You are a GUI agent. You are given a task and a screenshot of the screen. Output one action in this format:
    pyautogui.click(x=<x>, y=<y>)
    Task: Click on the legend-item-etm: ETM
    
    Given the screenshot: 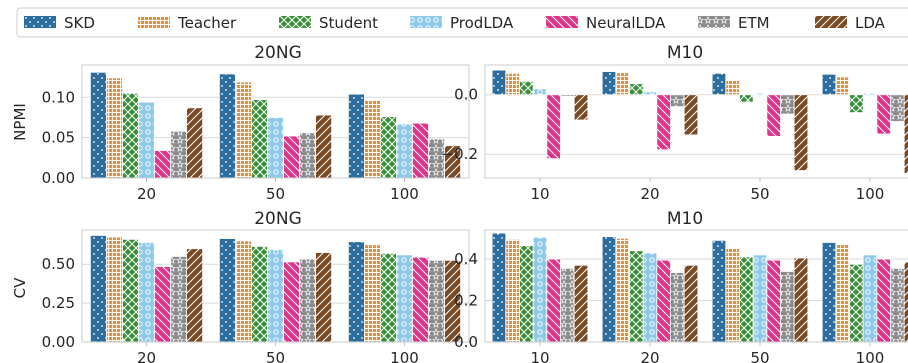 What is the action you would take?
    pyautogui.click(x=734, y=23)
    